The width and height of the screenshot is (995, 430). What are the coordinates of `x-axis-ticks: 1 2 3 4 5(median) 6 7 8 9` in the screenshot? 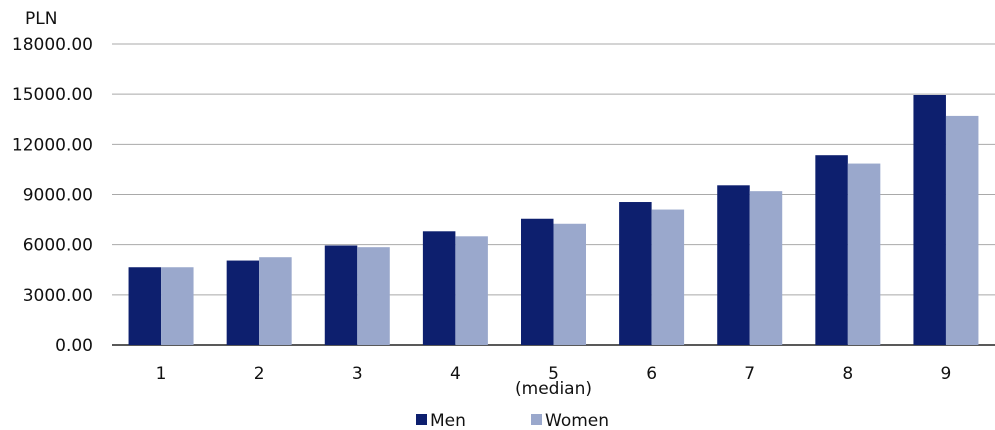 It's located at (554, 381).